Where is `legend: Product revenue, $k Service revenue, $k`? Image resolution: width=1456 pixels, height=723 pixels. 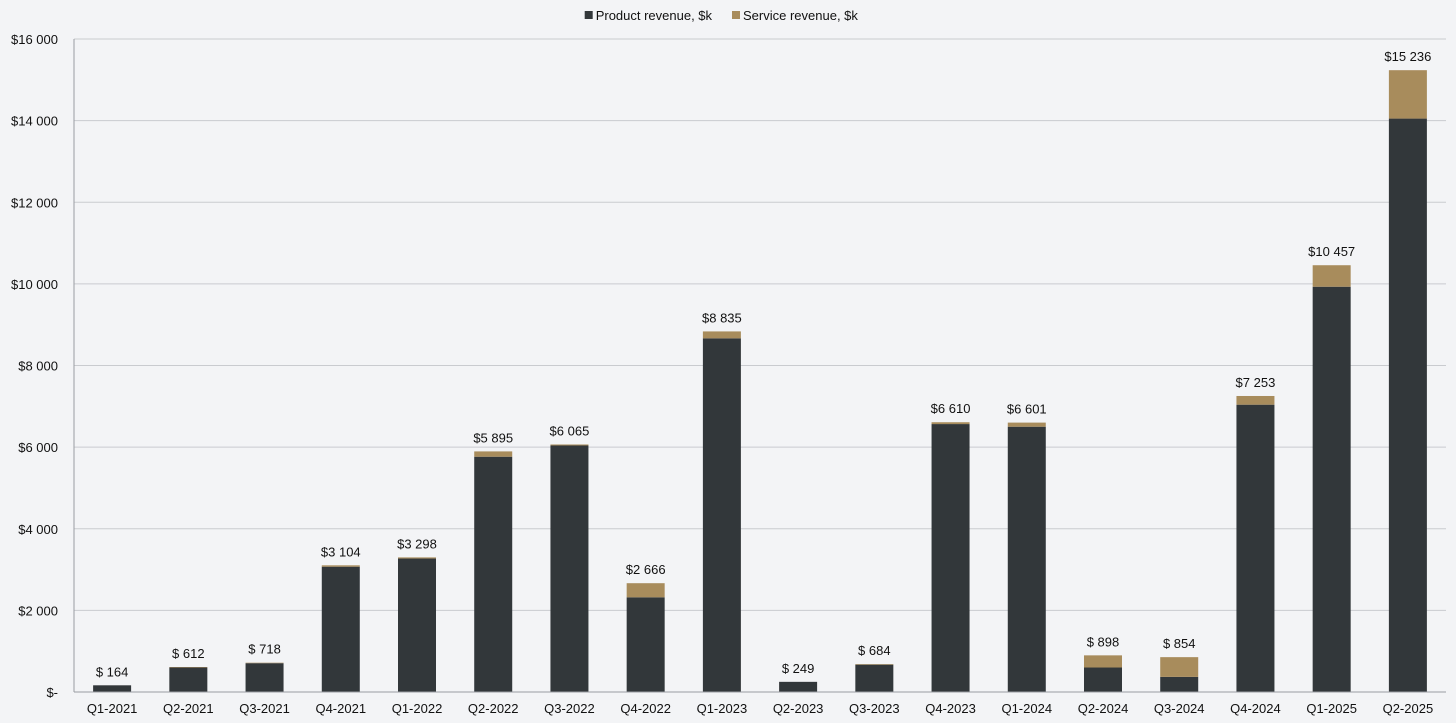
legend: Product revenue, $k Service revenue, $k is located at coordinates (721, 15).